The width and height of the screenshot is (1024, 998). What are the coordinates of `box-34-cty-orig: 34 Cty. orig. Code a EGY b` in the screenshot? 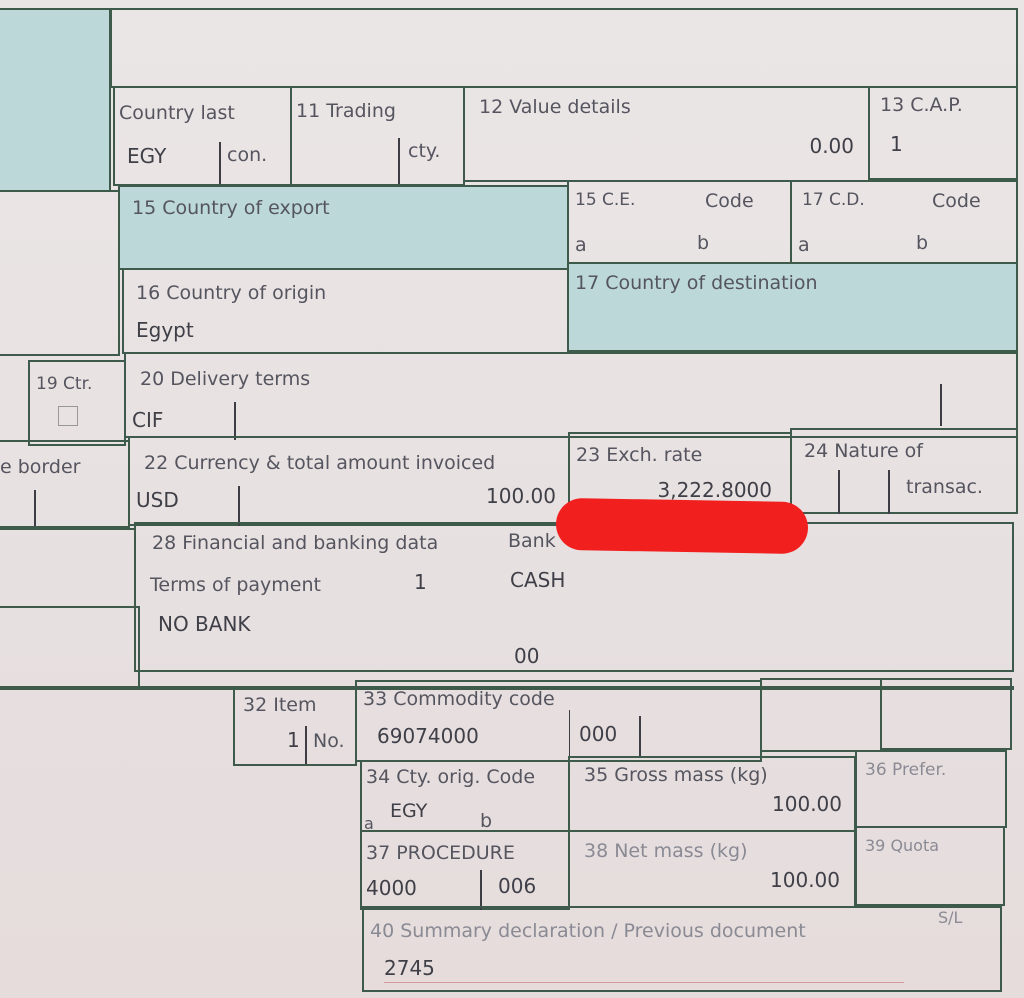 It's located at (465, 796).